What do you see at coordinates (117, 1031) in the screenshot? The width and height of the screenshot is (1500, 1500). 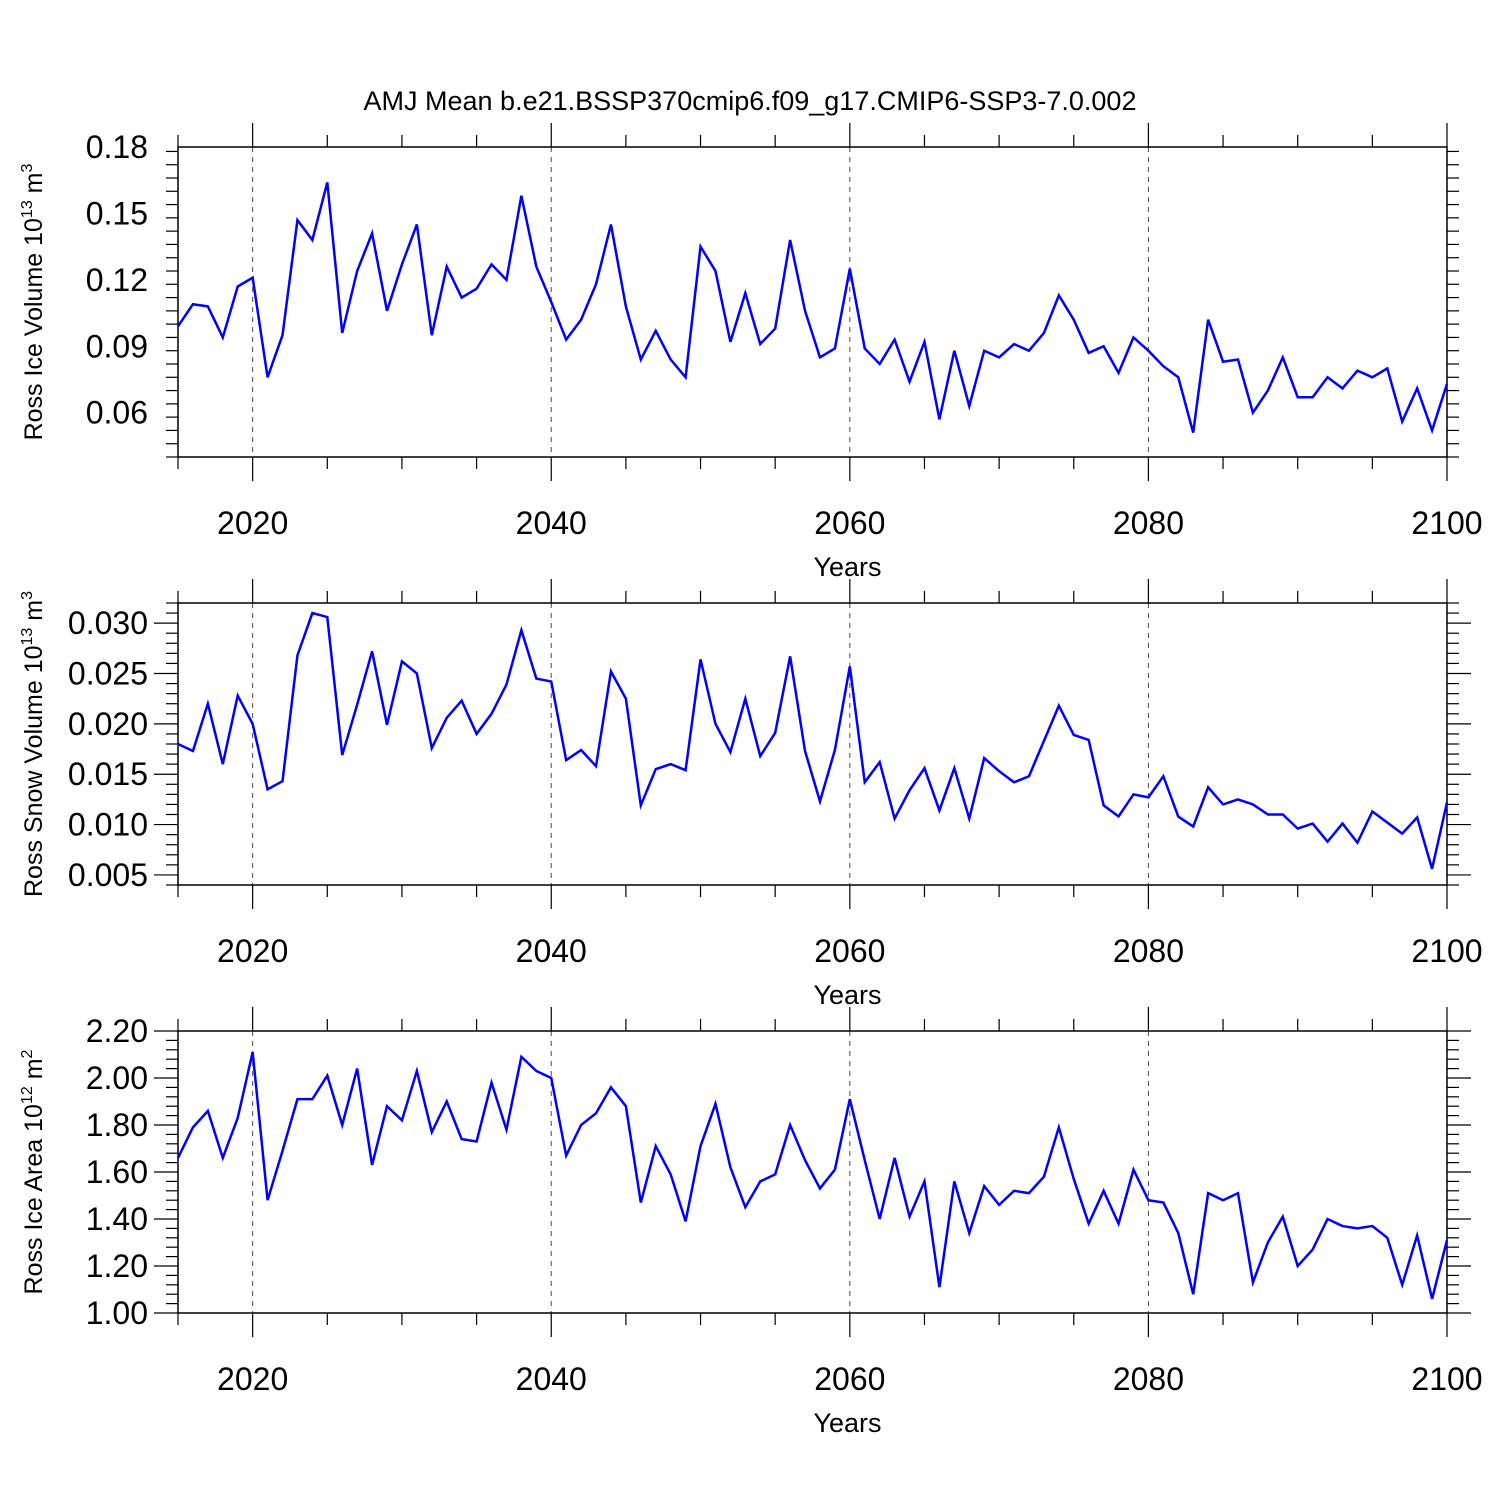 I see `y-tick-label: 2.20` at bounding box center [117, 1031].